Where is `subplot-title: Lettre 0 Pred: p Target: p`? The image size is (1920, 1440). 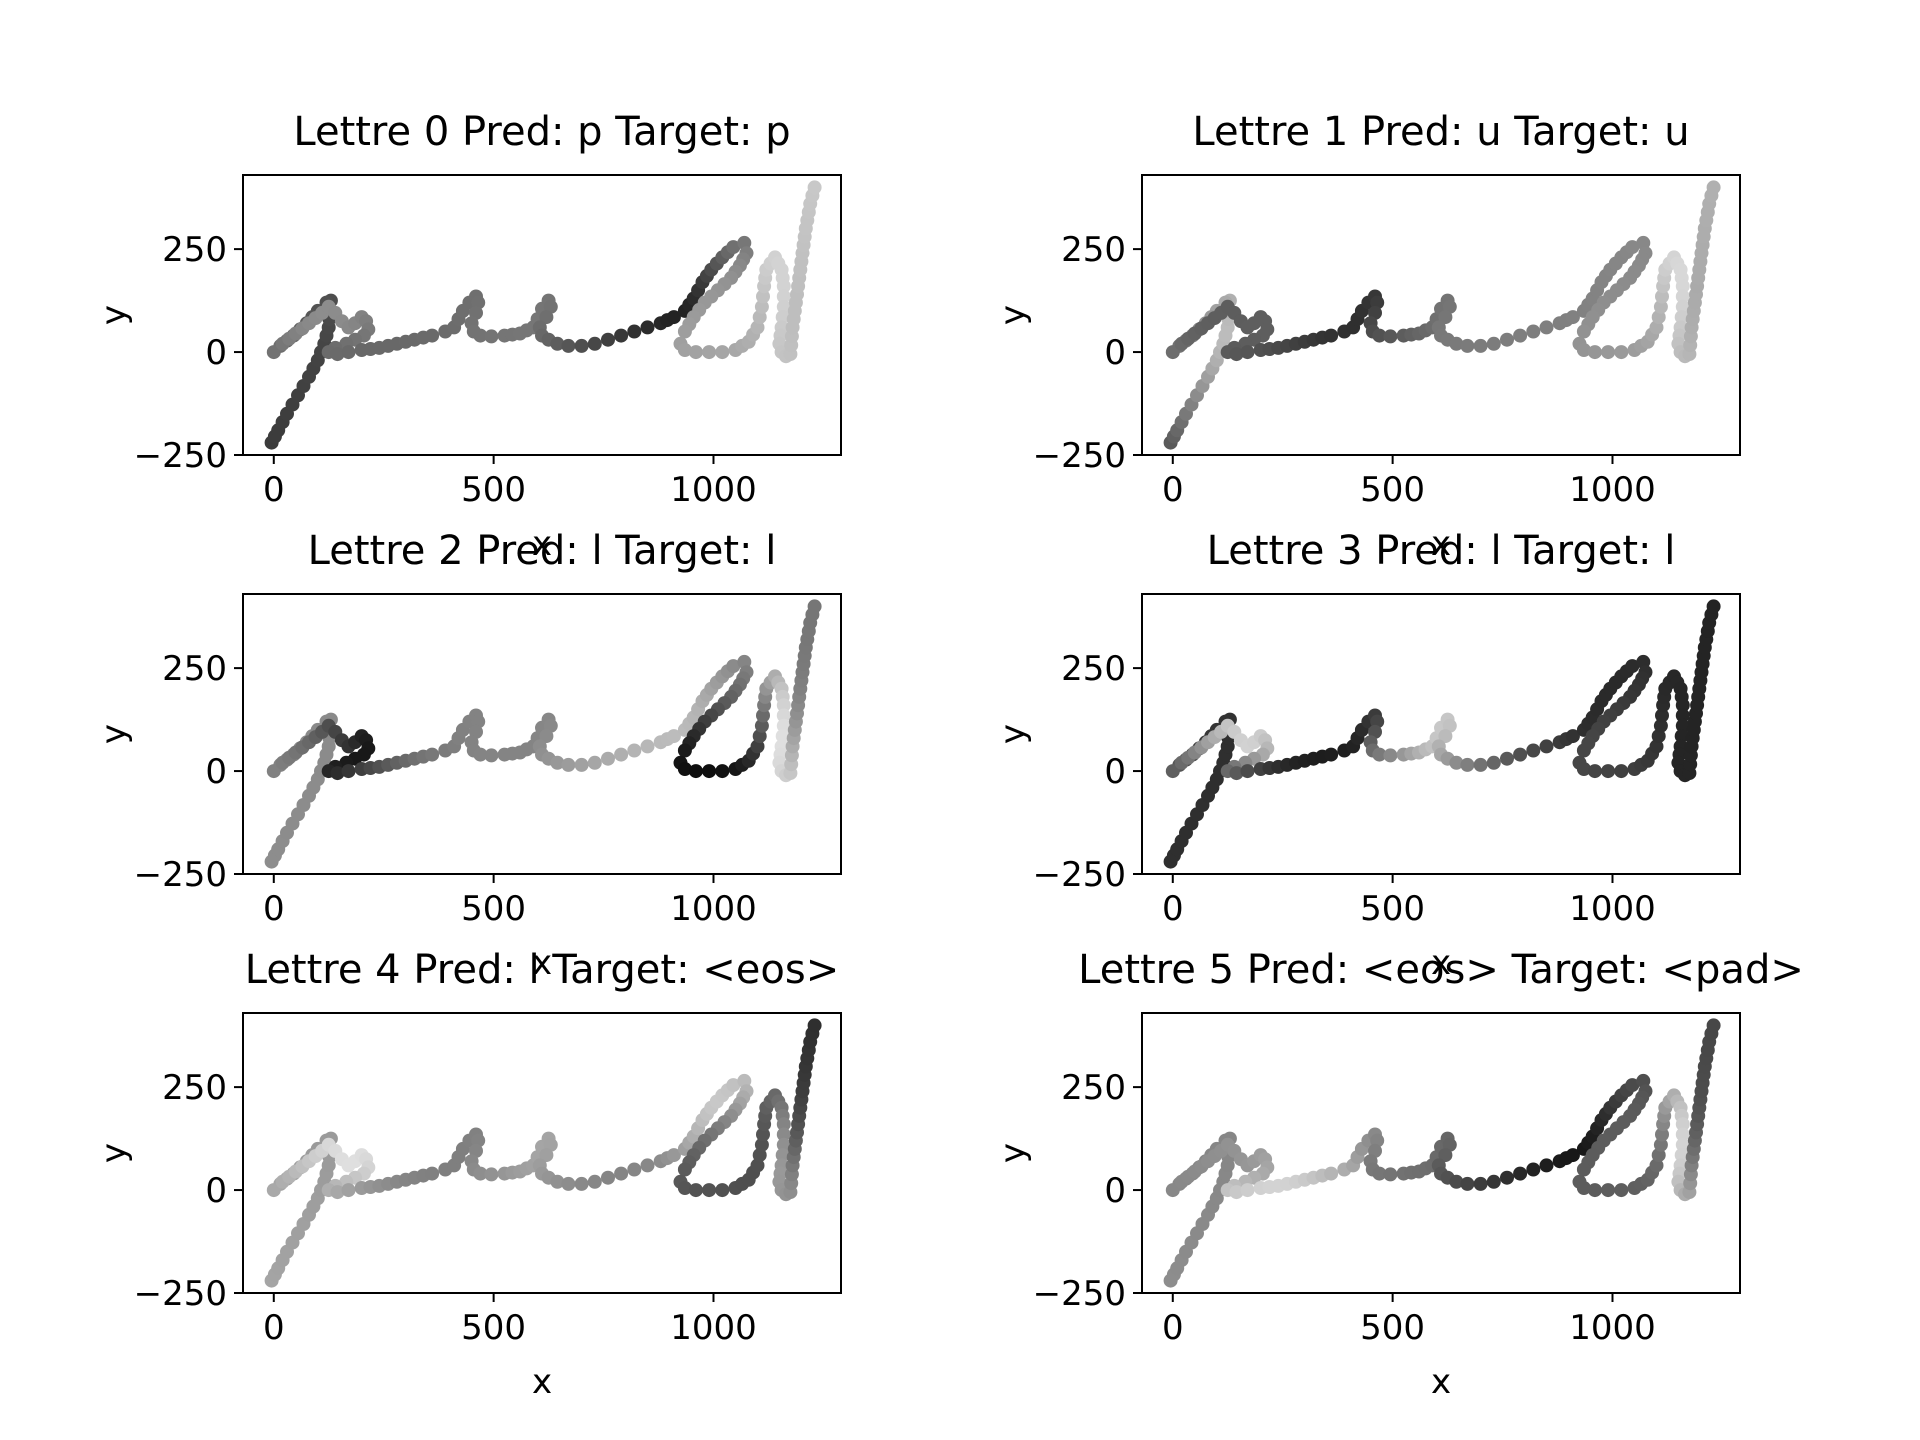 subplot-title: Lettre 0 Pred: p Target: p is located at coordinates (541, 132).